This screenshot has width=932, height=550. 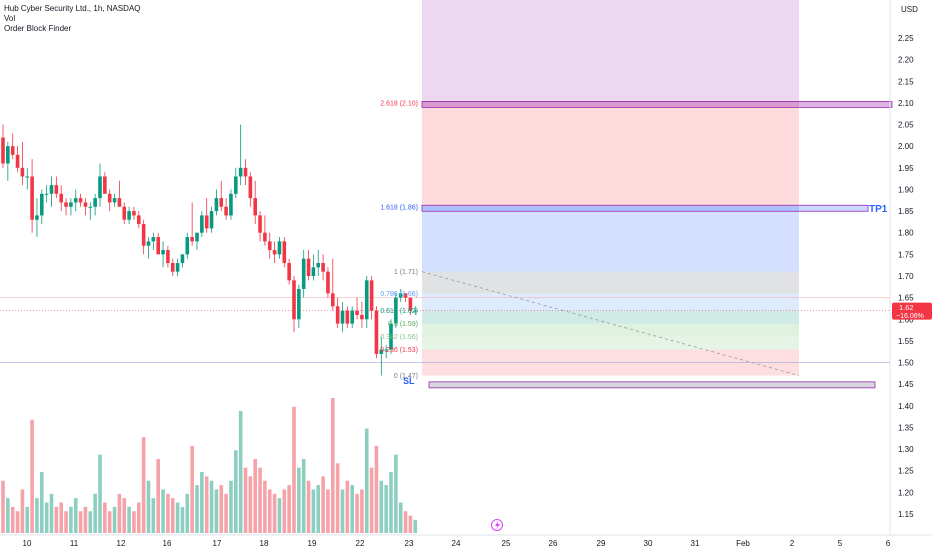 I want to click on lightning-glyph-icon, so click(x=497, y=525).